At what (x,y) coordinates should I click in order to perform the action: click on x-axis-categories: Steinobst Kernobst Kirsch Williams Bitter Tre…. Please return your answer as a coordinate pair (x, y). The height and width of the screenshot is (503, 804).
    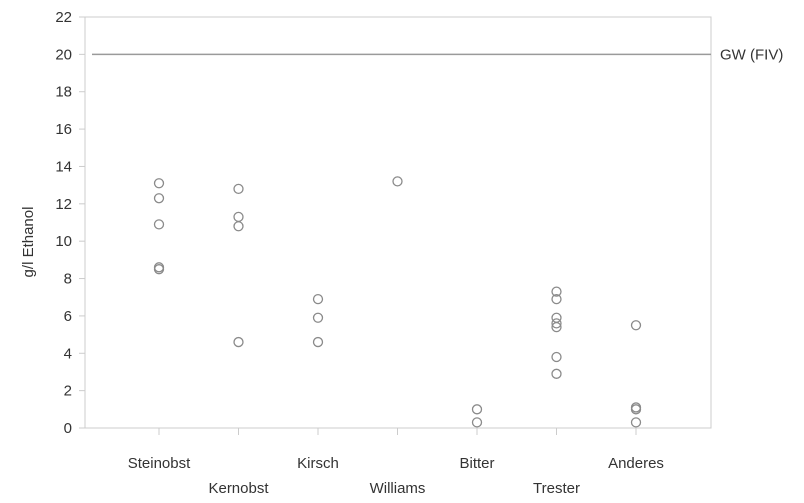
    Looking at the image, I should click on (396, 462).